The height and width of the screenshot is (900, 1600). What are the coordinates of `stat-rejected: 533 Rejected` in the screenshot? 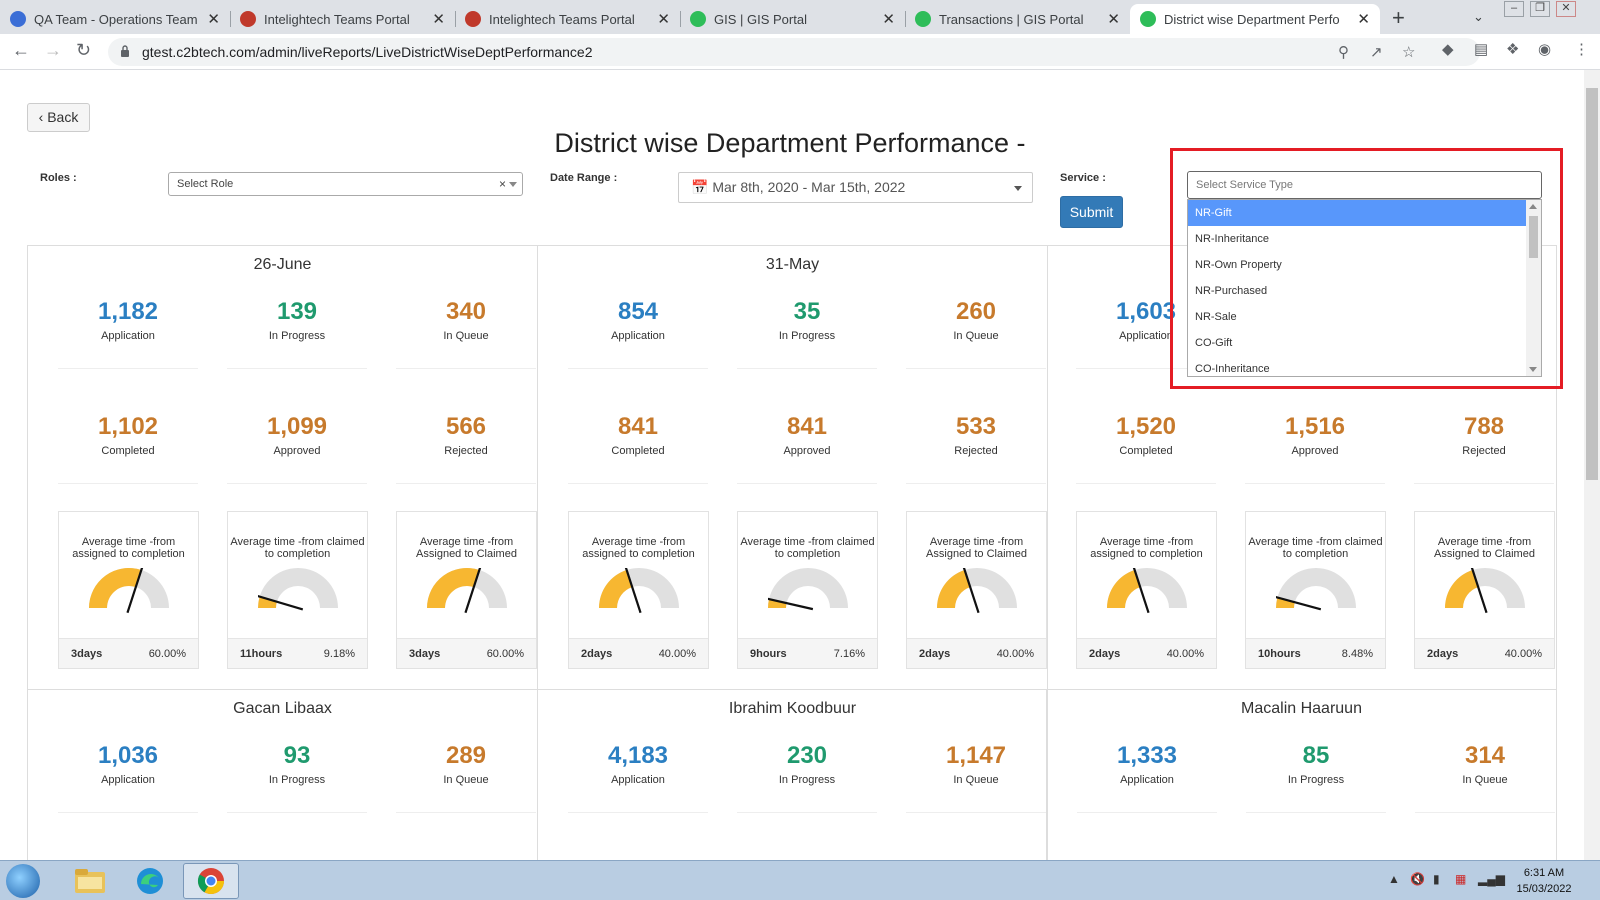 It's located at (976, 448).